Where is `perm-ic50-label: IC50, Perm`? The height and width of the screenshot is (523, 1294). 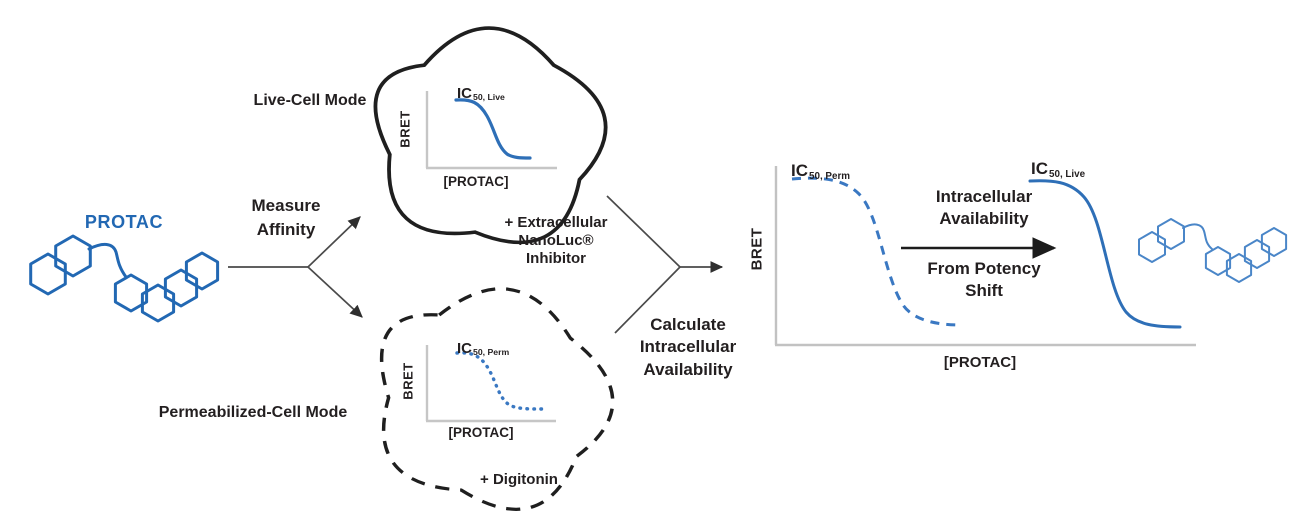 perm-ic50-label: IC50, Perm is located at coordinates (483, 342).